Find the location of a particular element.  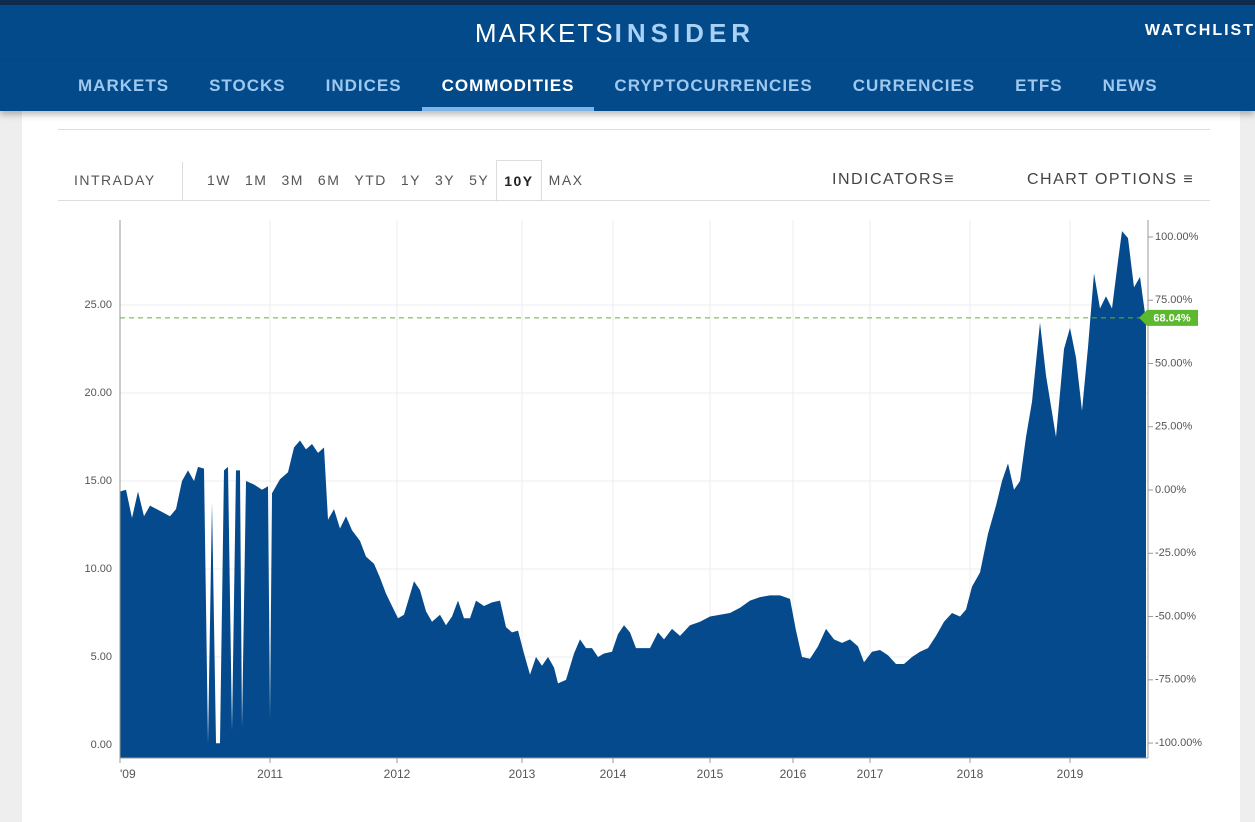

range-button: 10Y is located at coordinates (519, 181).